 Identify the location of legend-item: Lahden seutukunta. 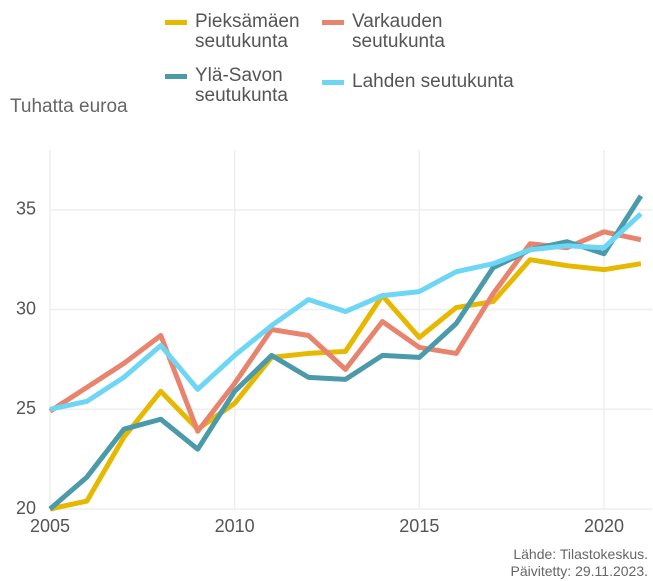
(452, 82).